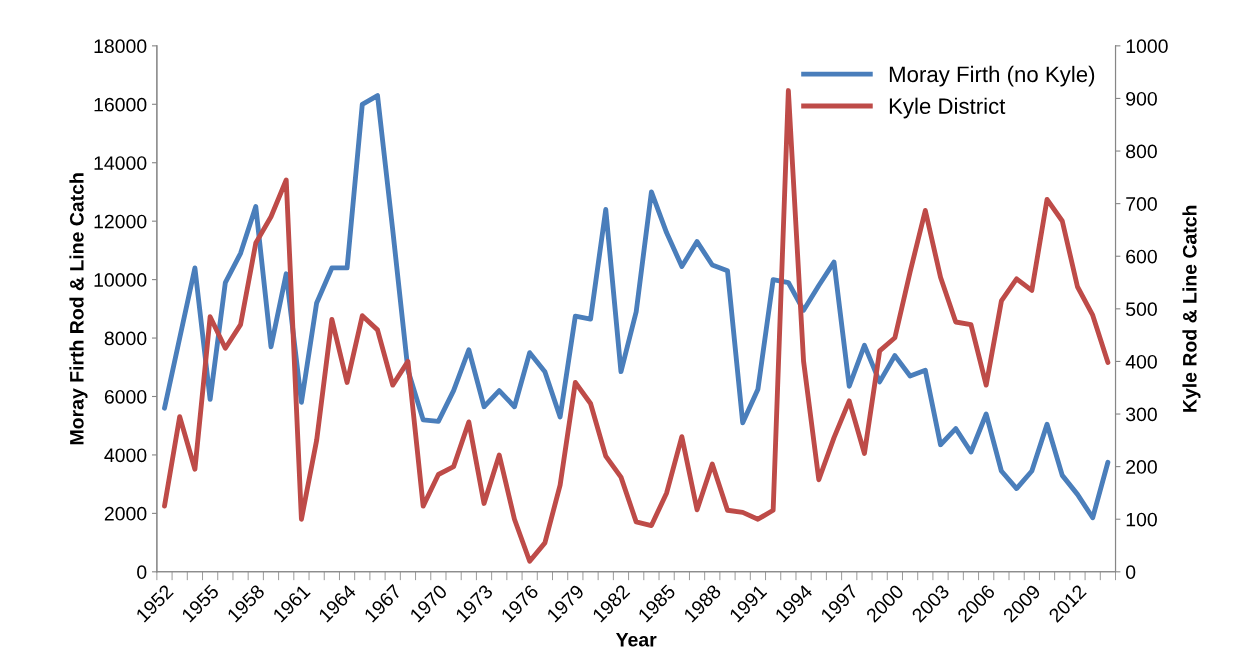  Describe the element at coordinates (1141, 98) in the screenshot. I see `y2-tick-label: 900` at that location.